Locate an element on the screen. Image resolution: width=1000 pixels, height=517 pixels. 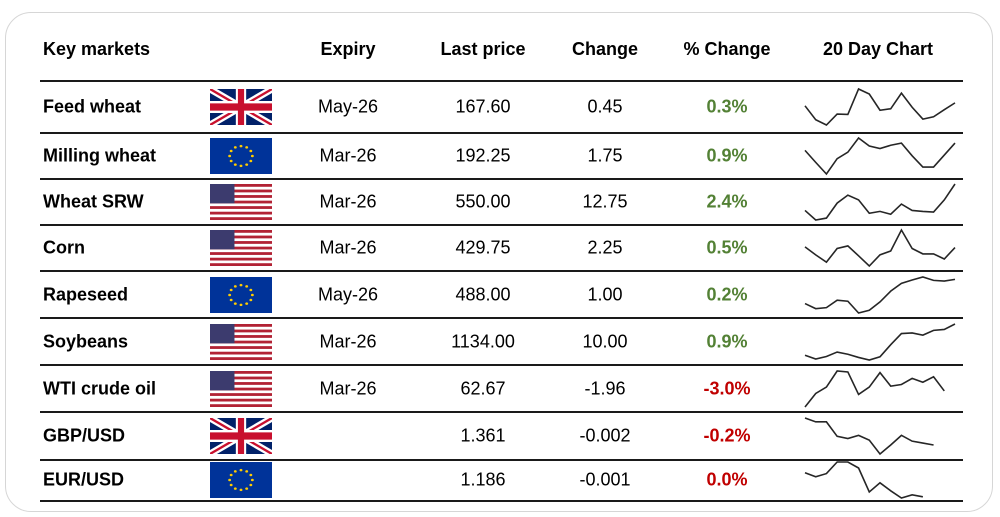
table-row: Soybeans Mar-26 1134.00 10.00 0.9% is located at coordinates (501, 340).